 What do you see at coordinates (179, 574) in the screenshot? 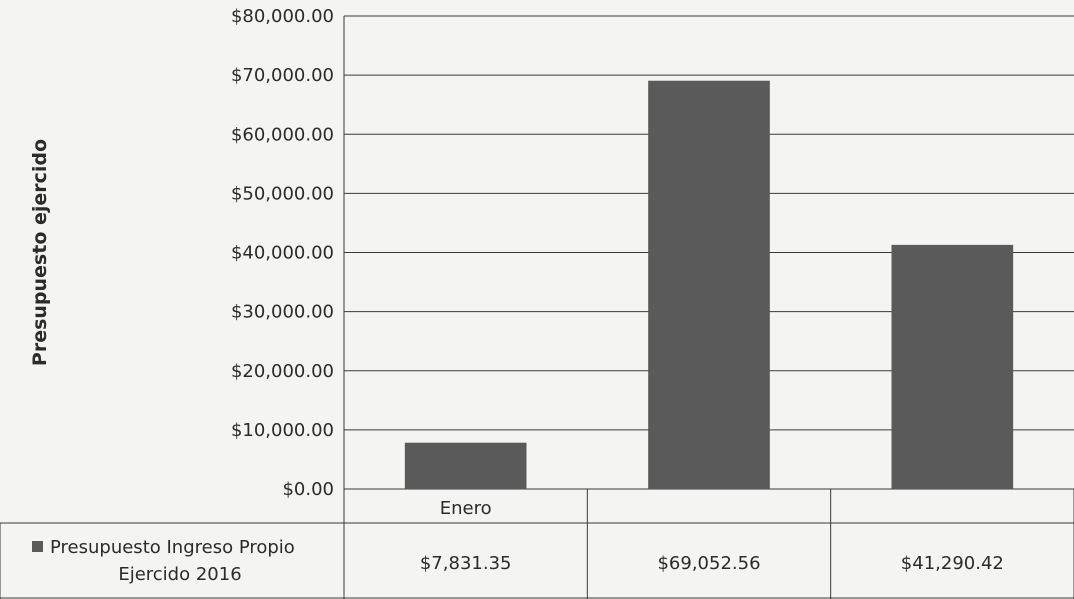
I see `legend-label-line: Ejercido 2016` at bounding box center [179, 574].